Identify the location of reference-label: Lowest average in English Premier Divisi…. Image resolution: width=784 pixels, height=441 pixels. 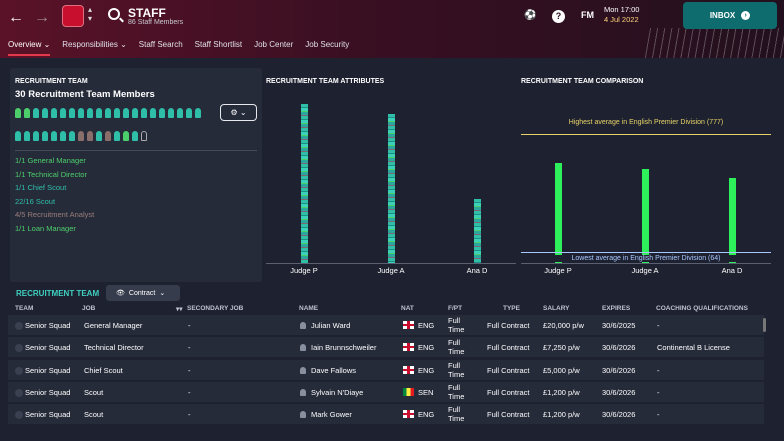
(646, 259).